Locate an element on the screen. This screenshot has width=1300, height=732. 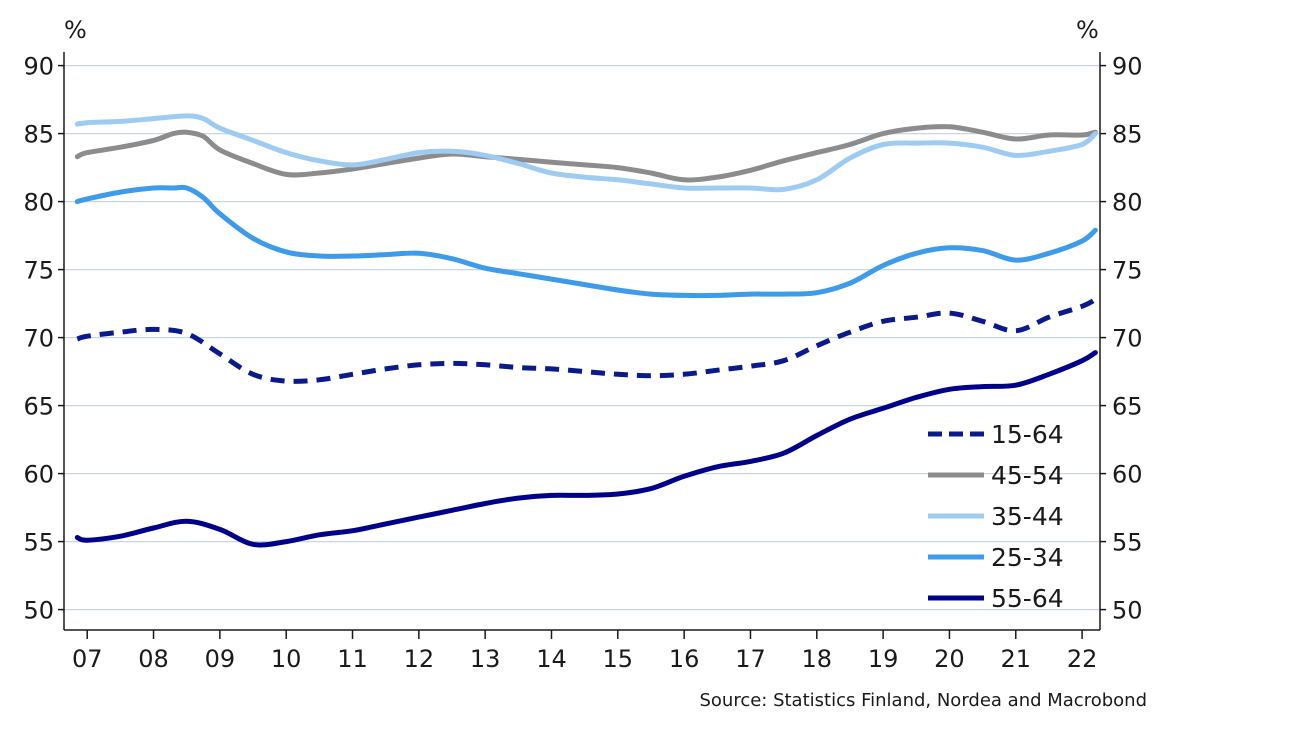
y-tick-label-right: 65 is located at coordinates (1127, 407).